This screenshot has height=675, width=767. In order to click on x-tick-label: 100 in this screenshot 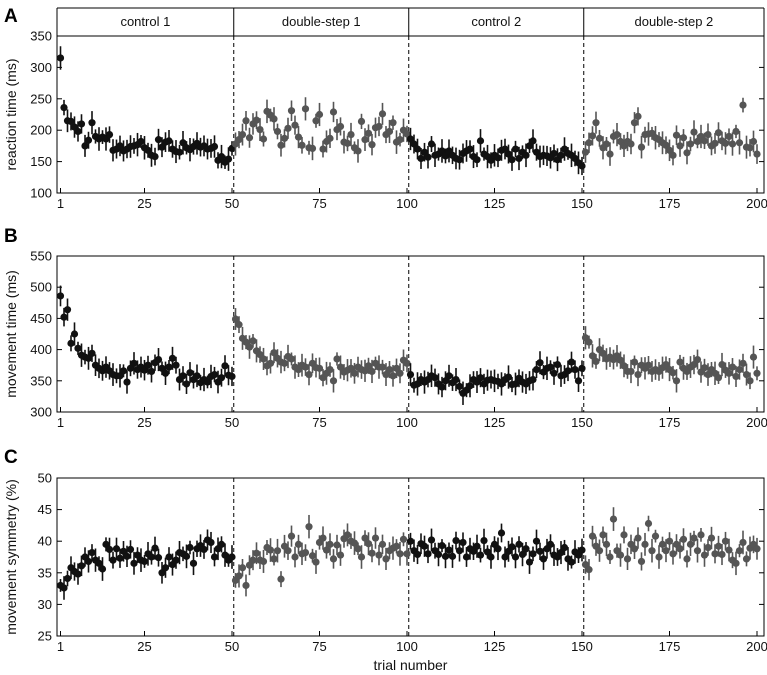, I will do `click(407, 422)`.